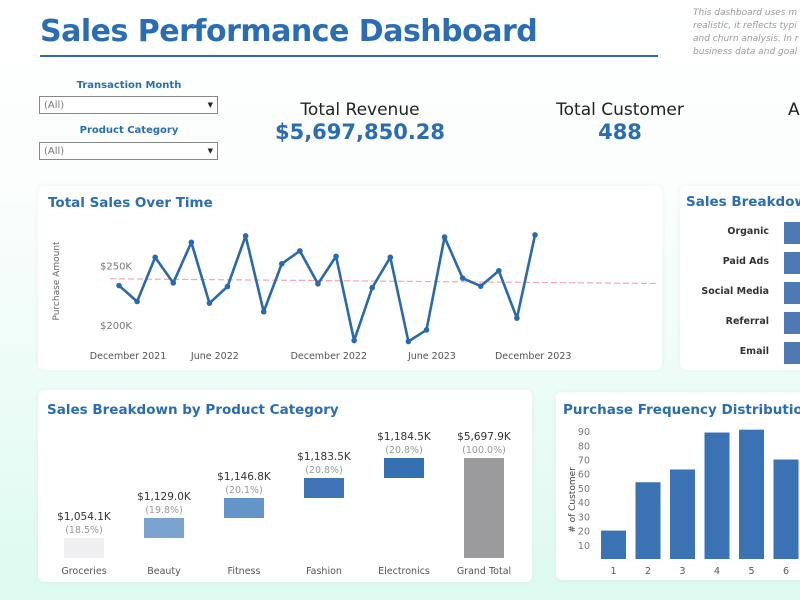 This screenshot has width=800, height=600. Describe the element at coordinates (244, 571) in the screenshot. I see `category-label: Fitness` at that location.